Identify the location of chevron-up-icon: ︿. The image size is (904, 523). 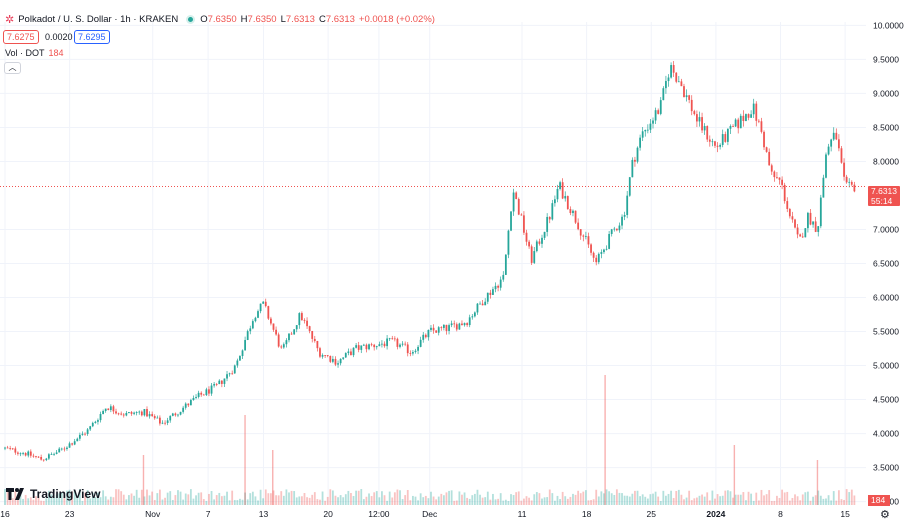
(12, 67).